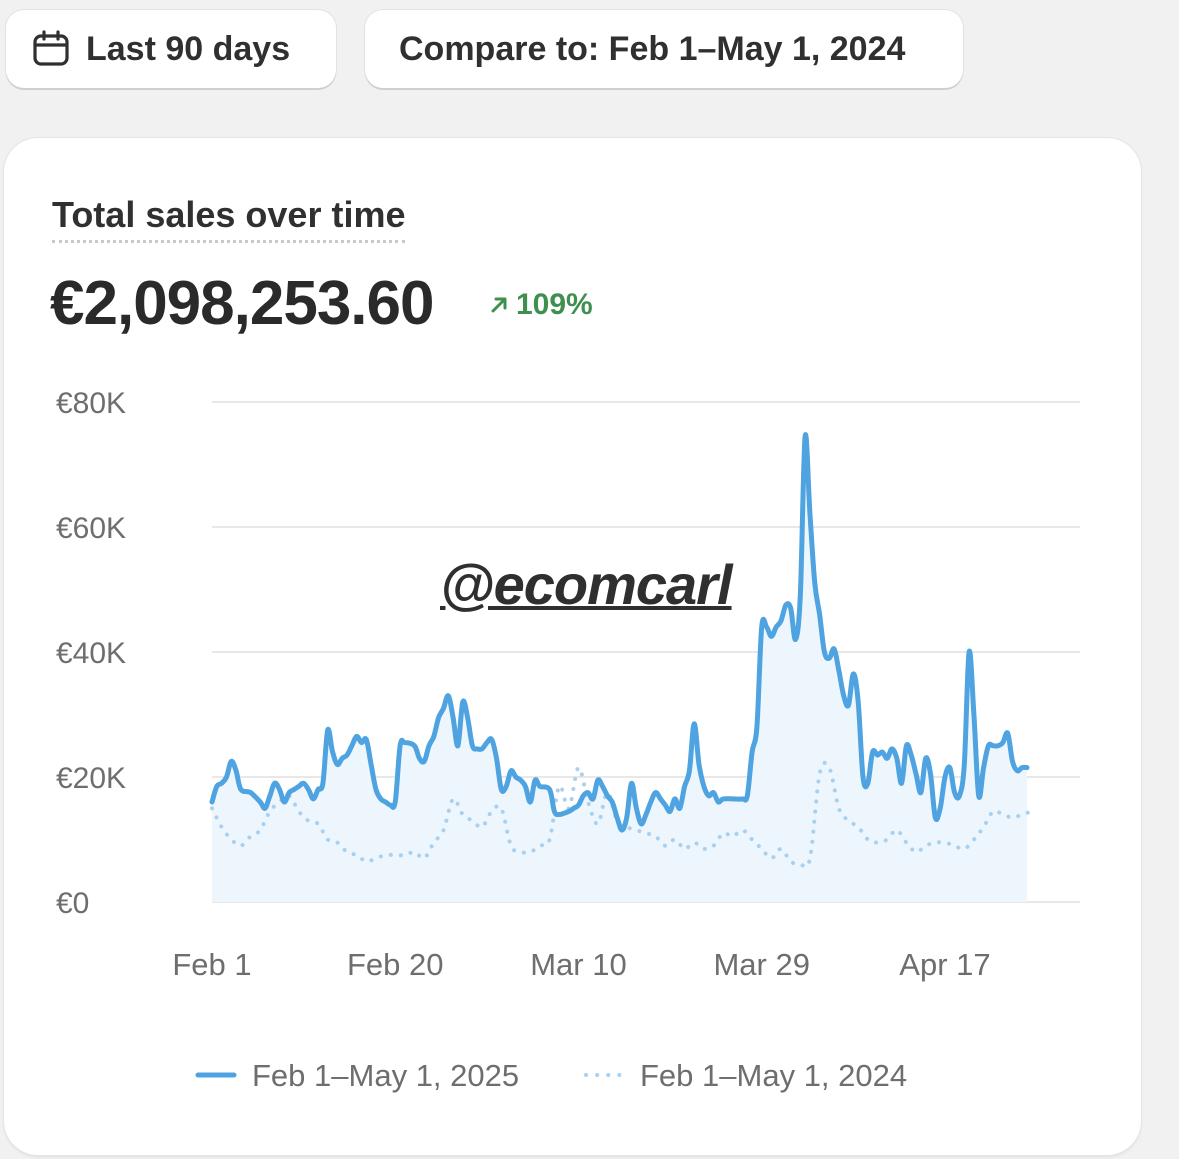 The image size is (1179, 1159). Describe the element at coordinates (188, 48) in the screenshot. I see `date-range-label: Last 90 days` at that location.